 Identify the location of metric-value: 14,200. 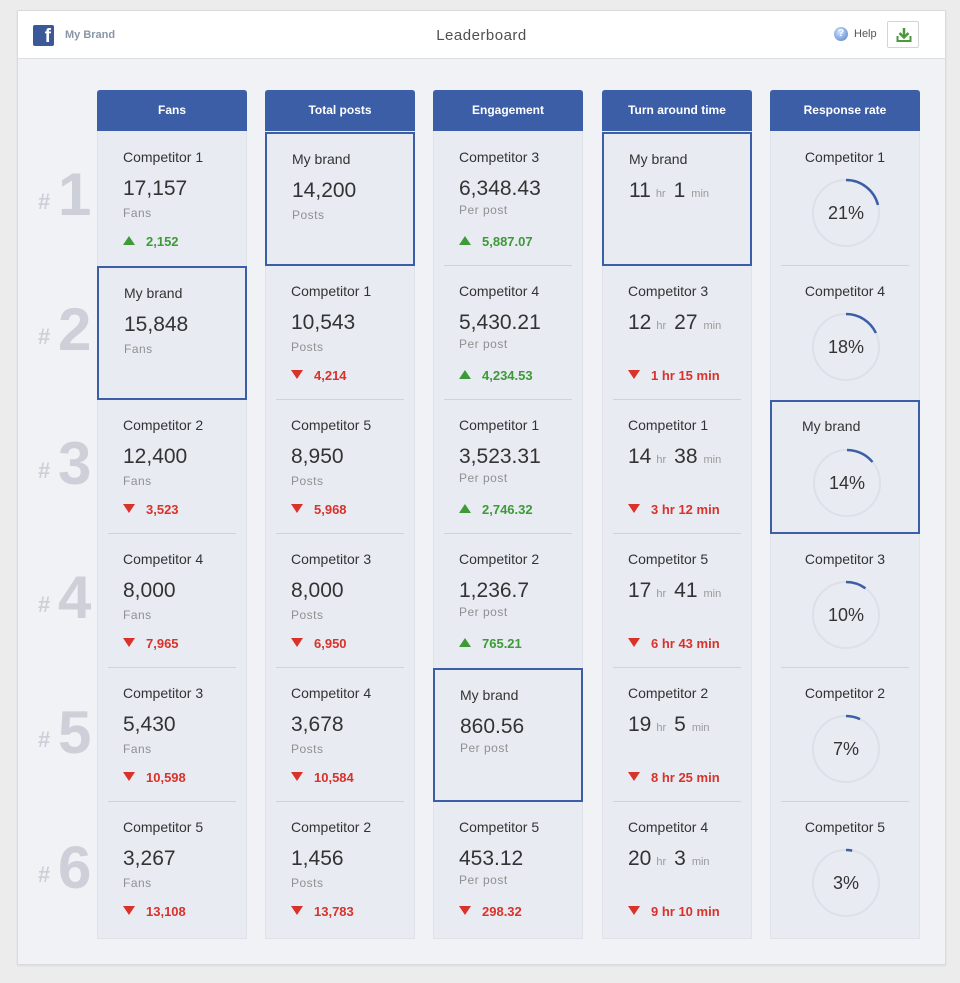
(324, 190).